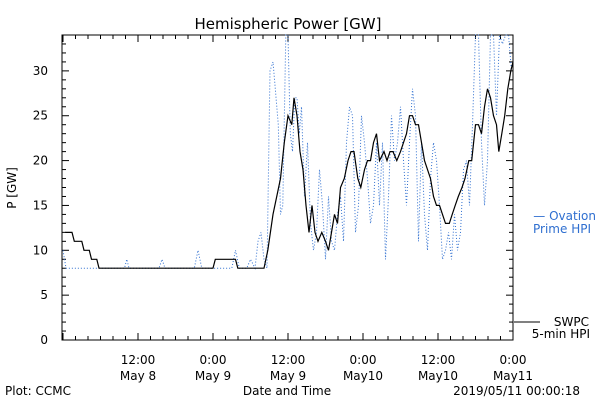  What do you see at coordinates (288, 376) in the screenshot?
I see `x-tick-date-label-2: May 9` at bounding box center [288, 376].